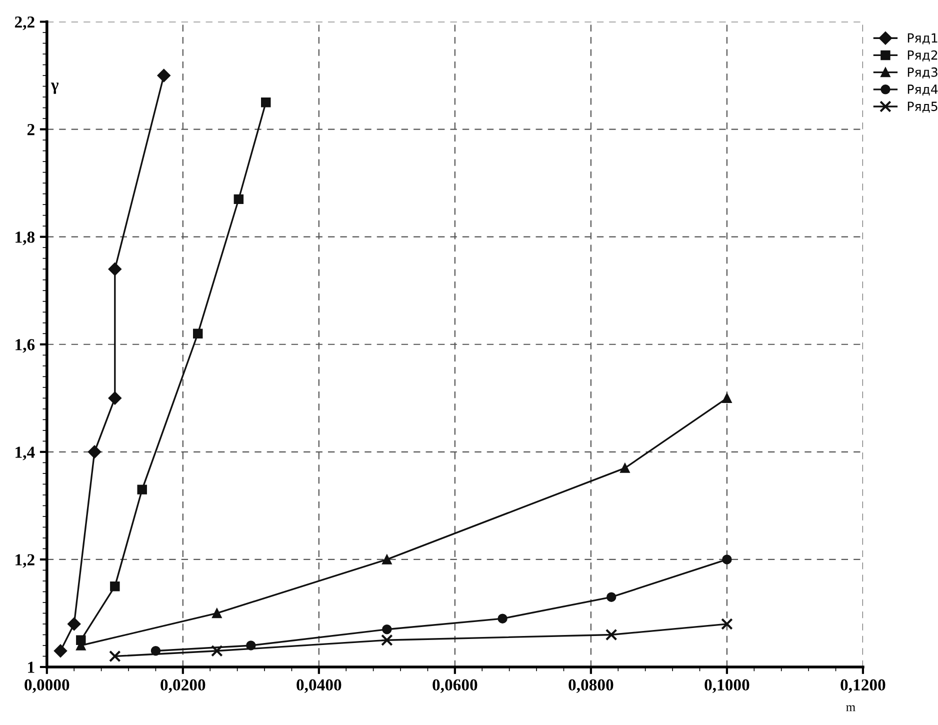  Describe the element at coordinates (31, 667) in the screenshot. I see `y-tick-label: 1` at that location.